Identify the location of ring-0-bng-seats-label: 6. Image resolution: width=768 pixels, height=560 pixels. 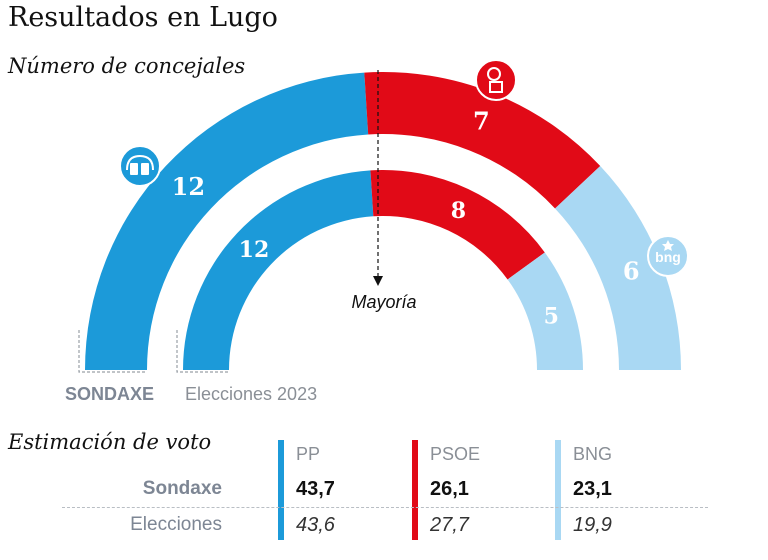
(631, 271).